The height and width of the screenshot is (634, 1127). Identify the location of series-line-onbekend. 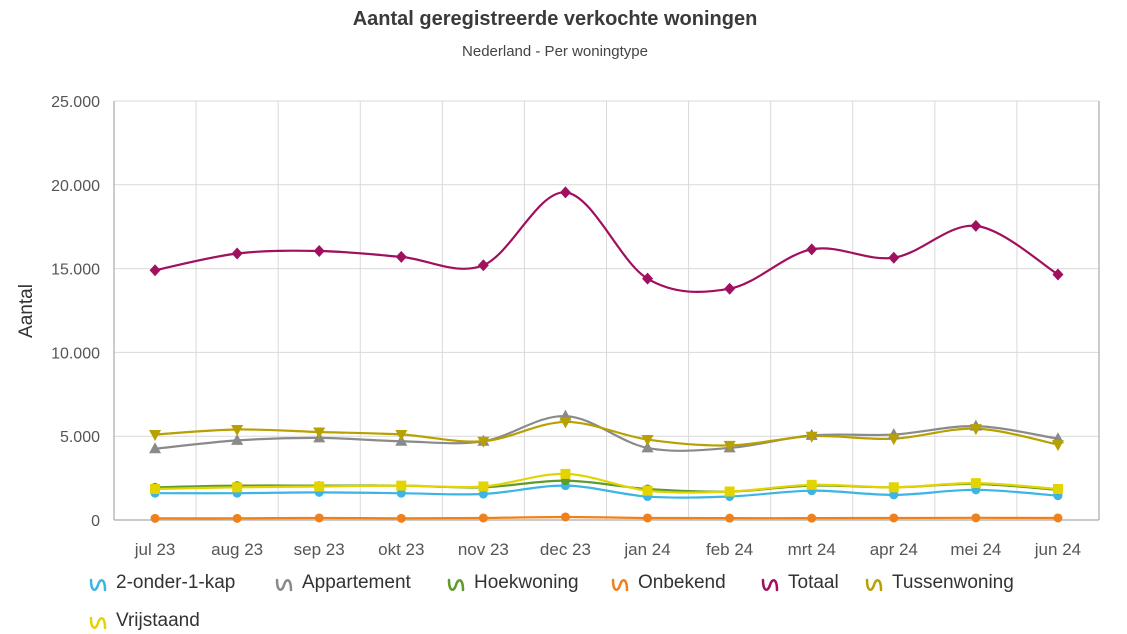
(606, 517).